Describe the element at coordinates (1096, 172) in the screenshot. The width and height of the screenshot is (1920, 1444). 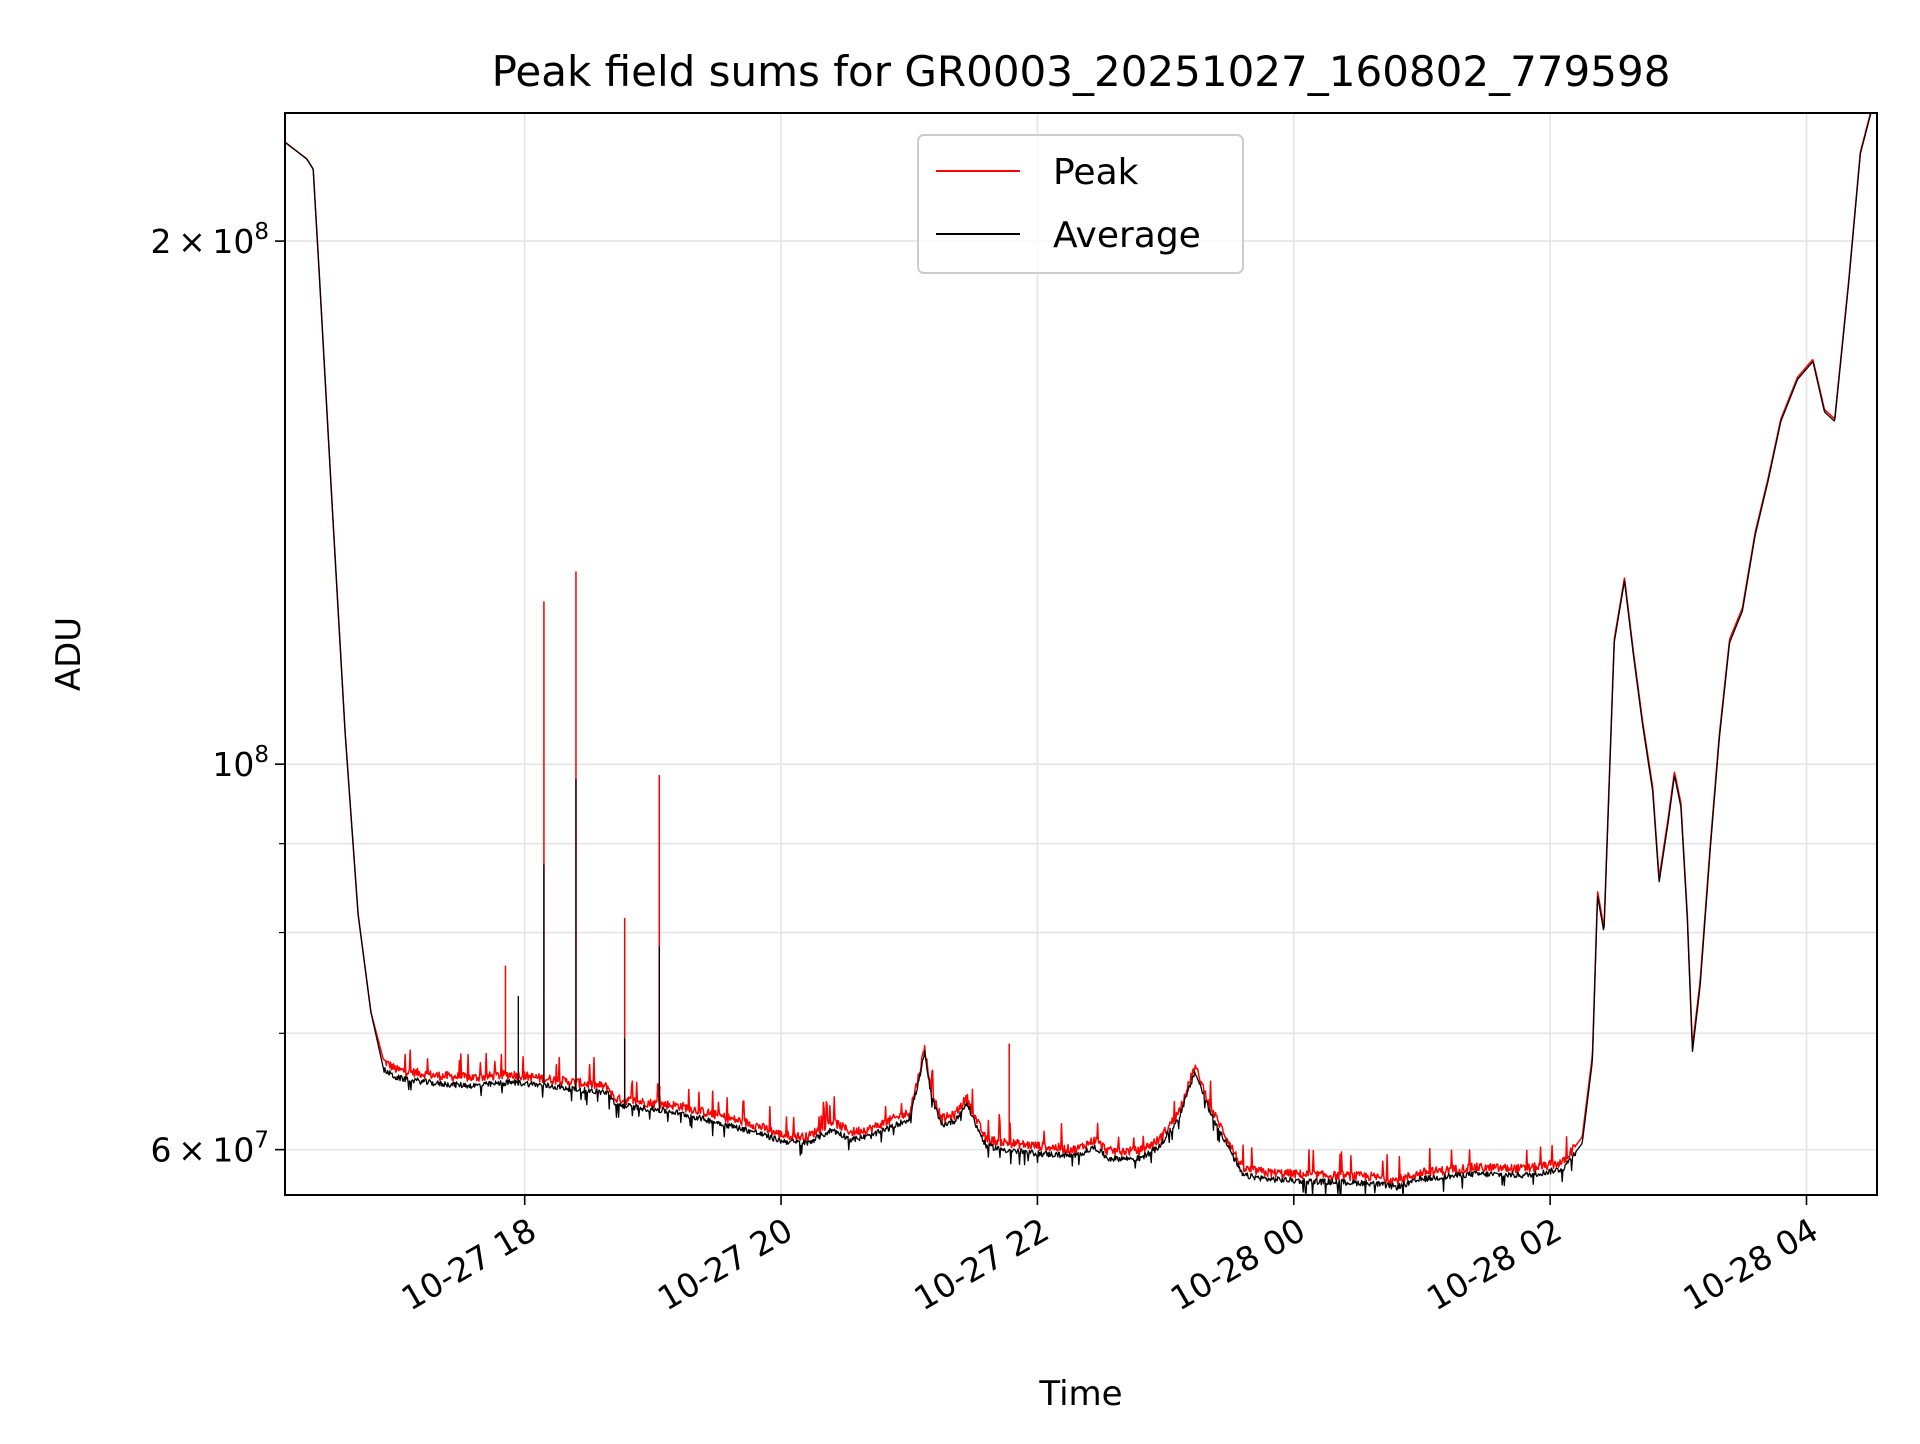
I see `legend-label-peak: Peak` at that location.